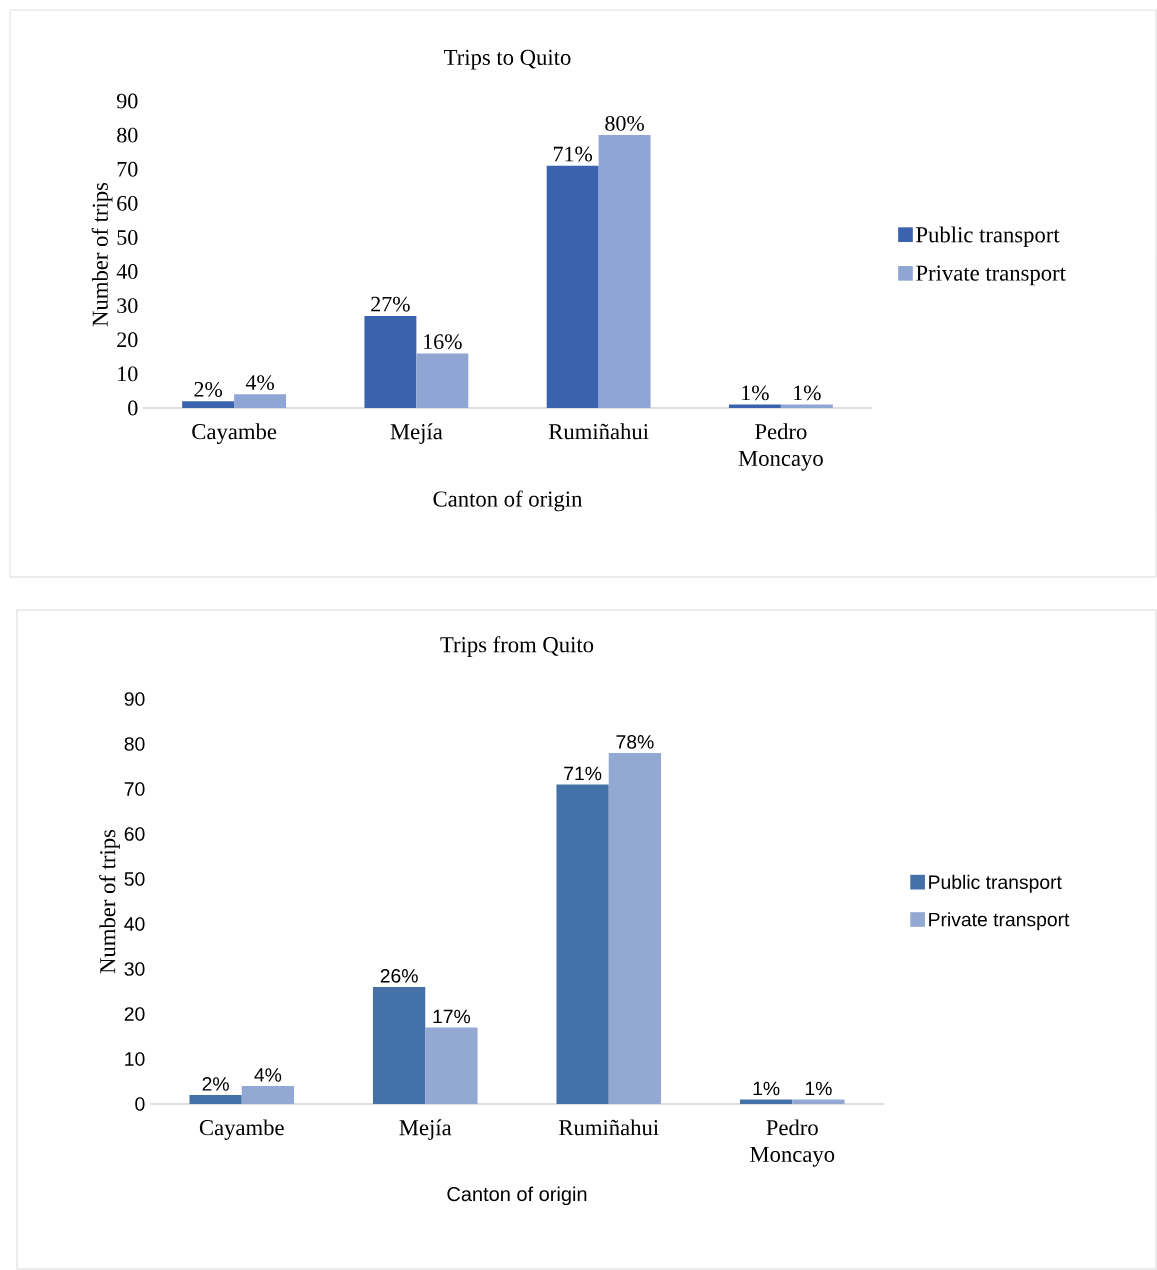  What do you see at coordinates (635, 742) in the screenshot?
I see `data-label: 78%` at bounding box center [635, 742].